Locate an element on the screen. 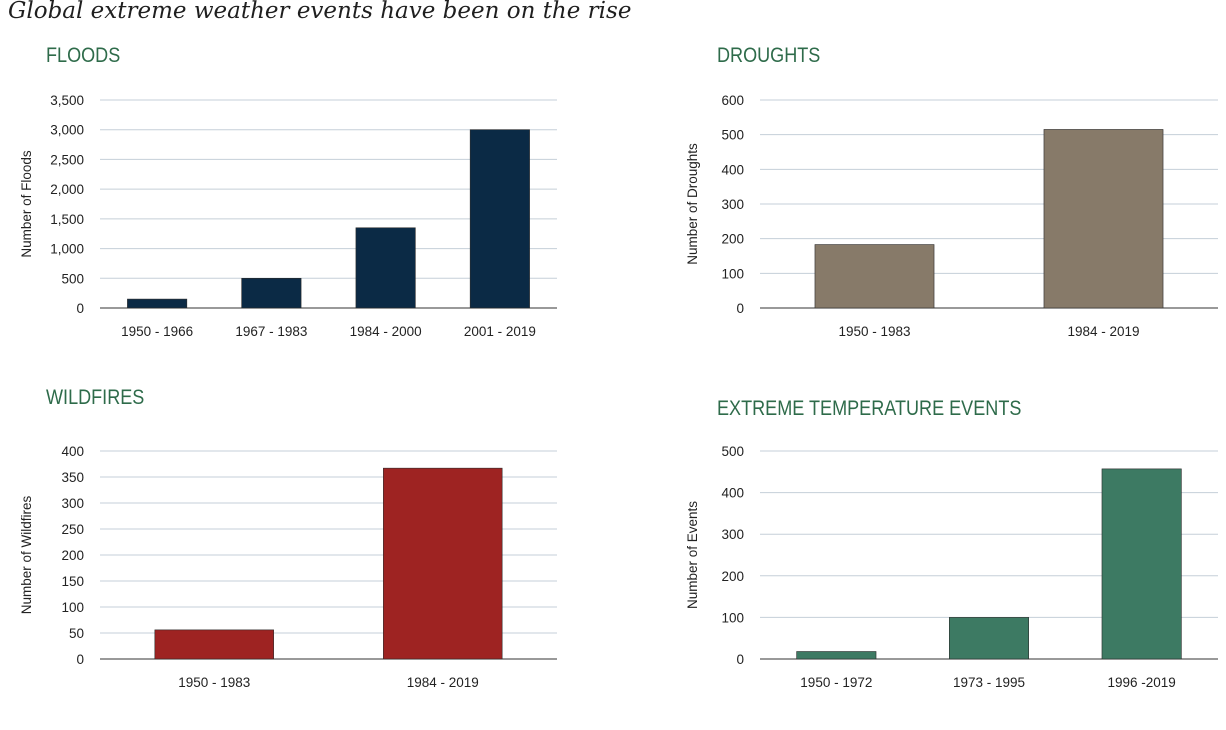  x-tick-label: 2001 - 2019 is located at coordinates (500, 331).